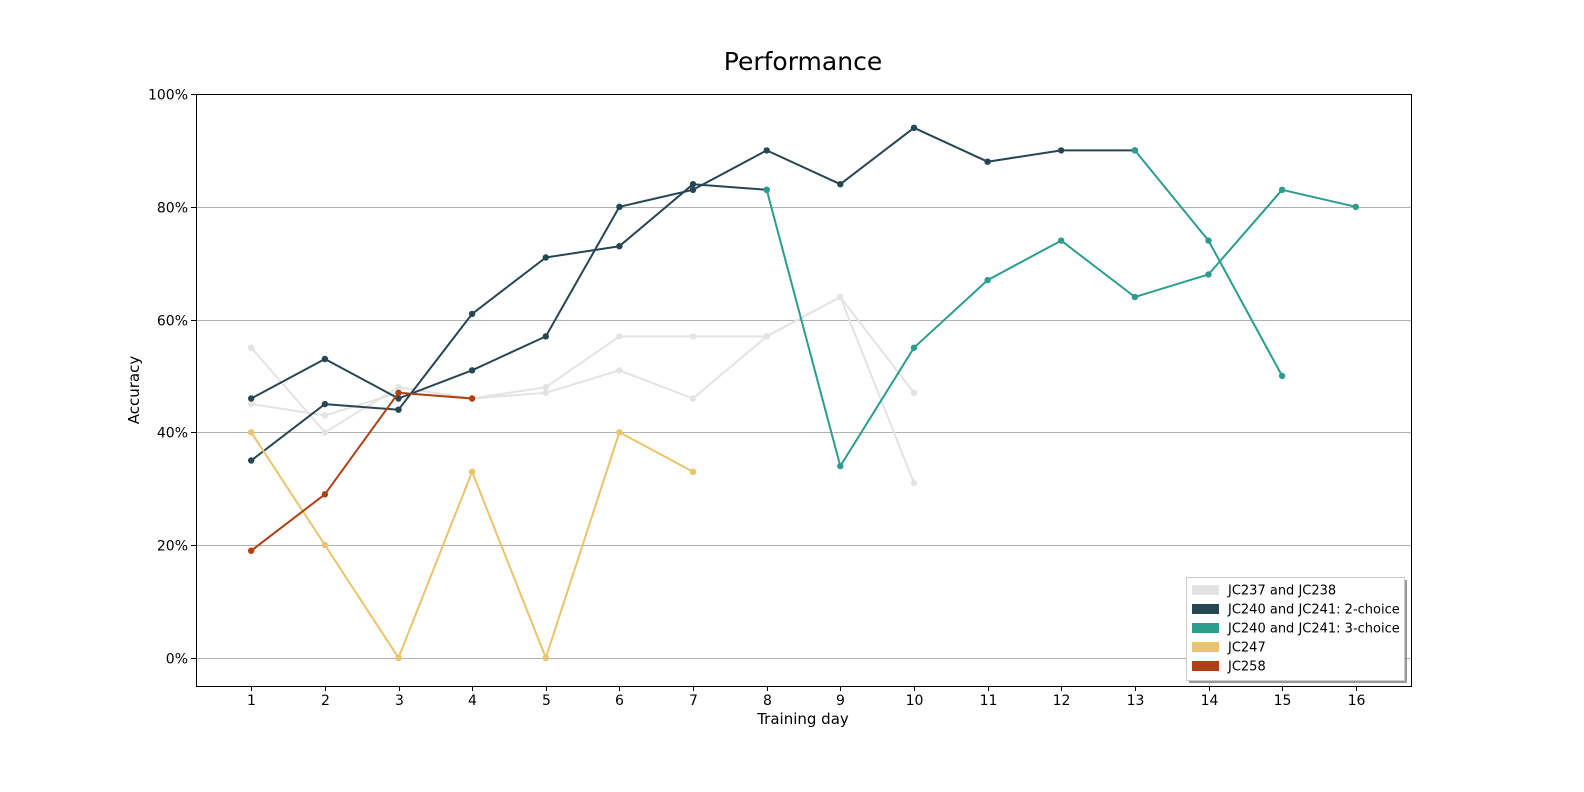  What do you see at coordinates (802, 719) in the screenshot?
I see `x-axis-label: Training day` at bounding box center [802, 719].